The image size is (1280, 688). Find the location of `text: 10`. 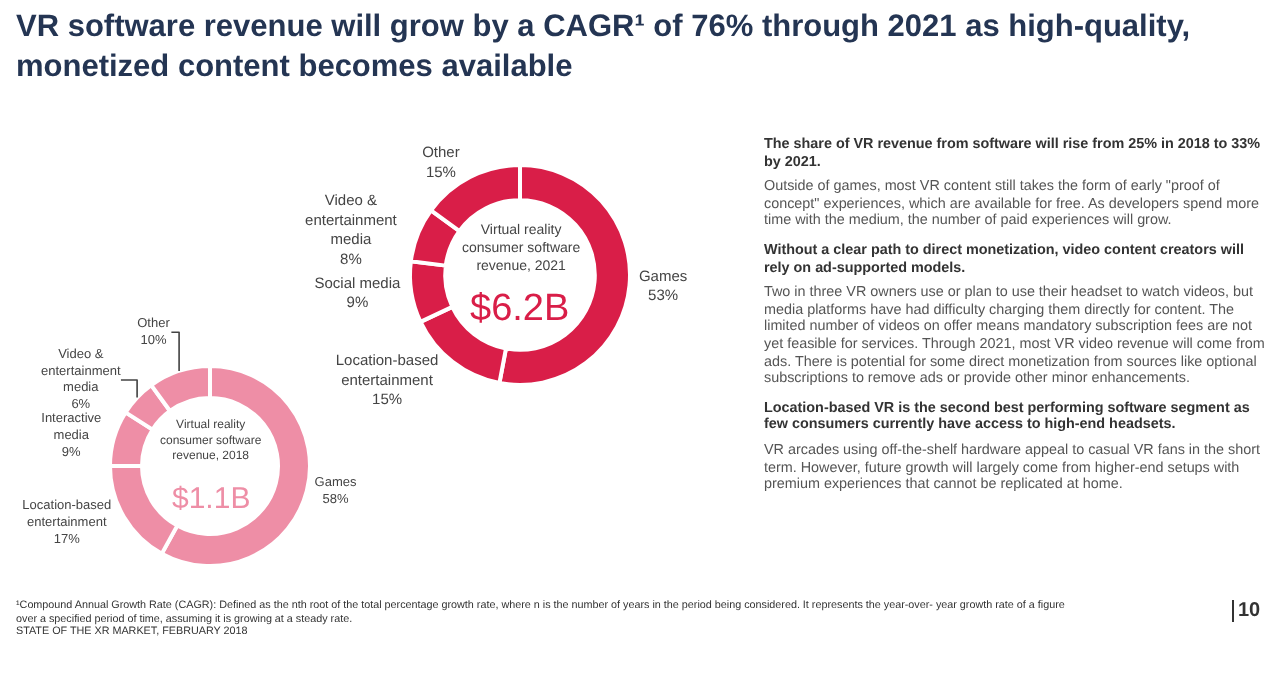

text: 10 is located at coordinates (1246, 611).